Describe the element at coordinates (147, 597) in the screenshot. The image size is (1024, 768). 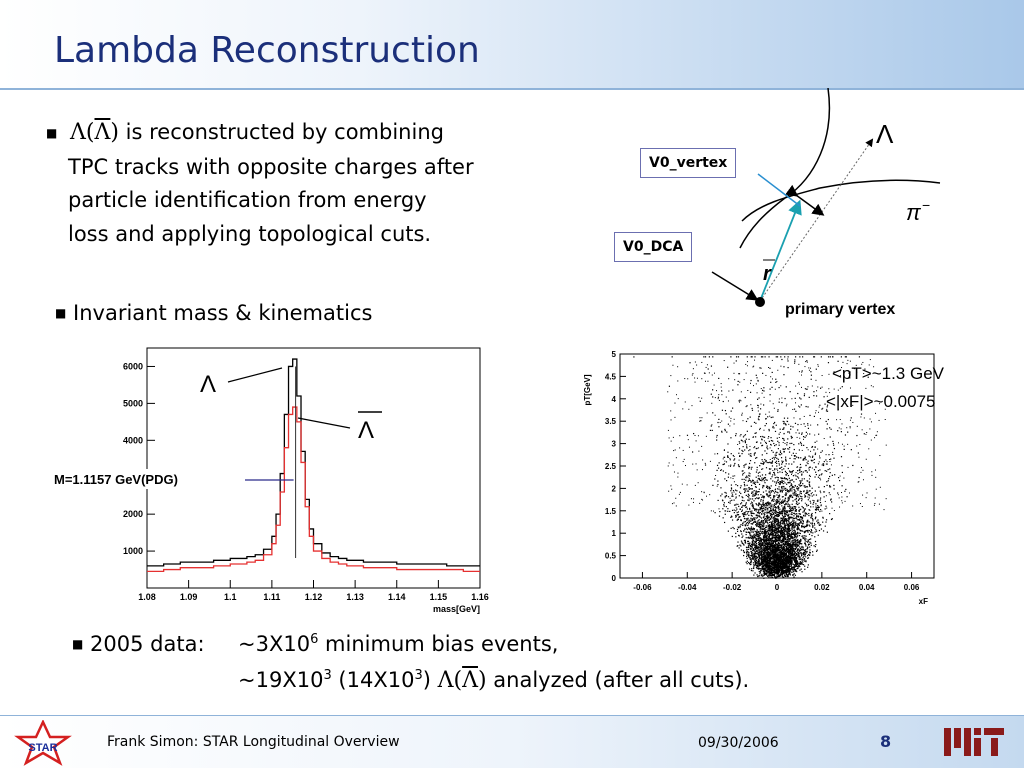
I see `x-tick-label: 1.08` at that location.